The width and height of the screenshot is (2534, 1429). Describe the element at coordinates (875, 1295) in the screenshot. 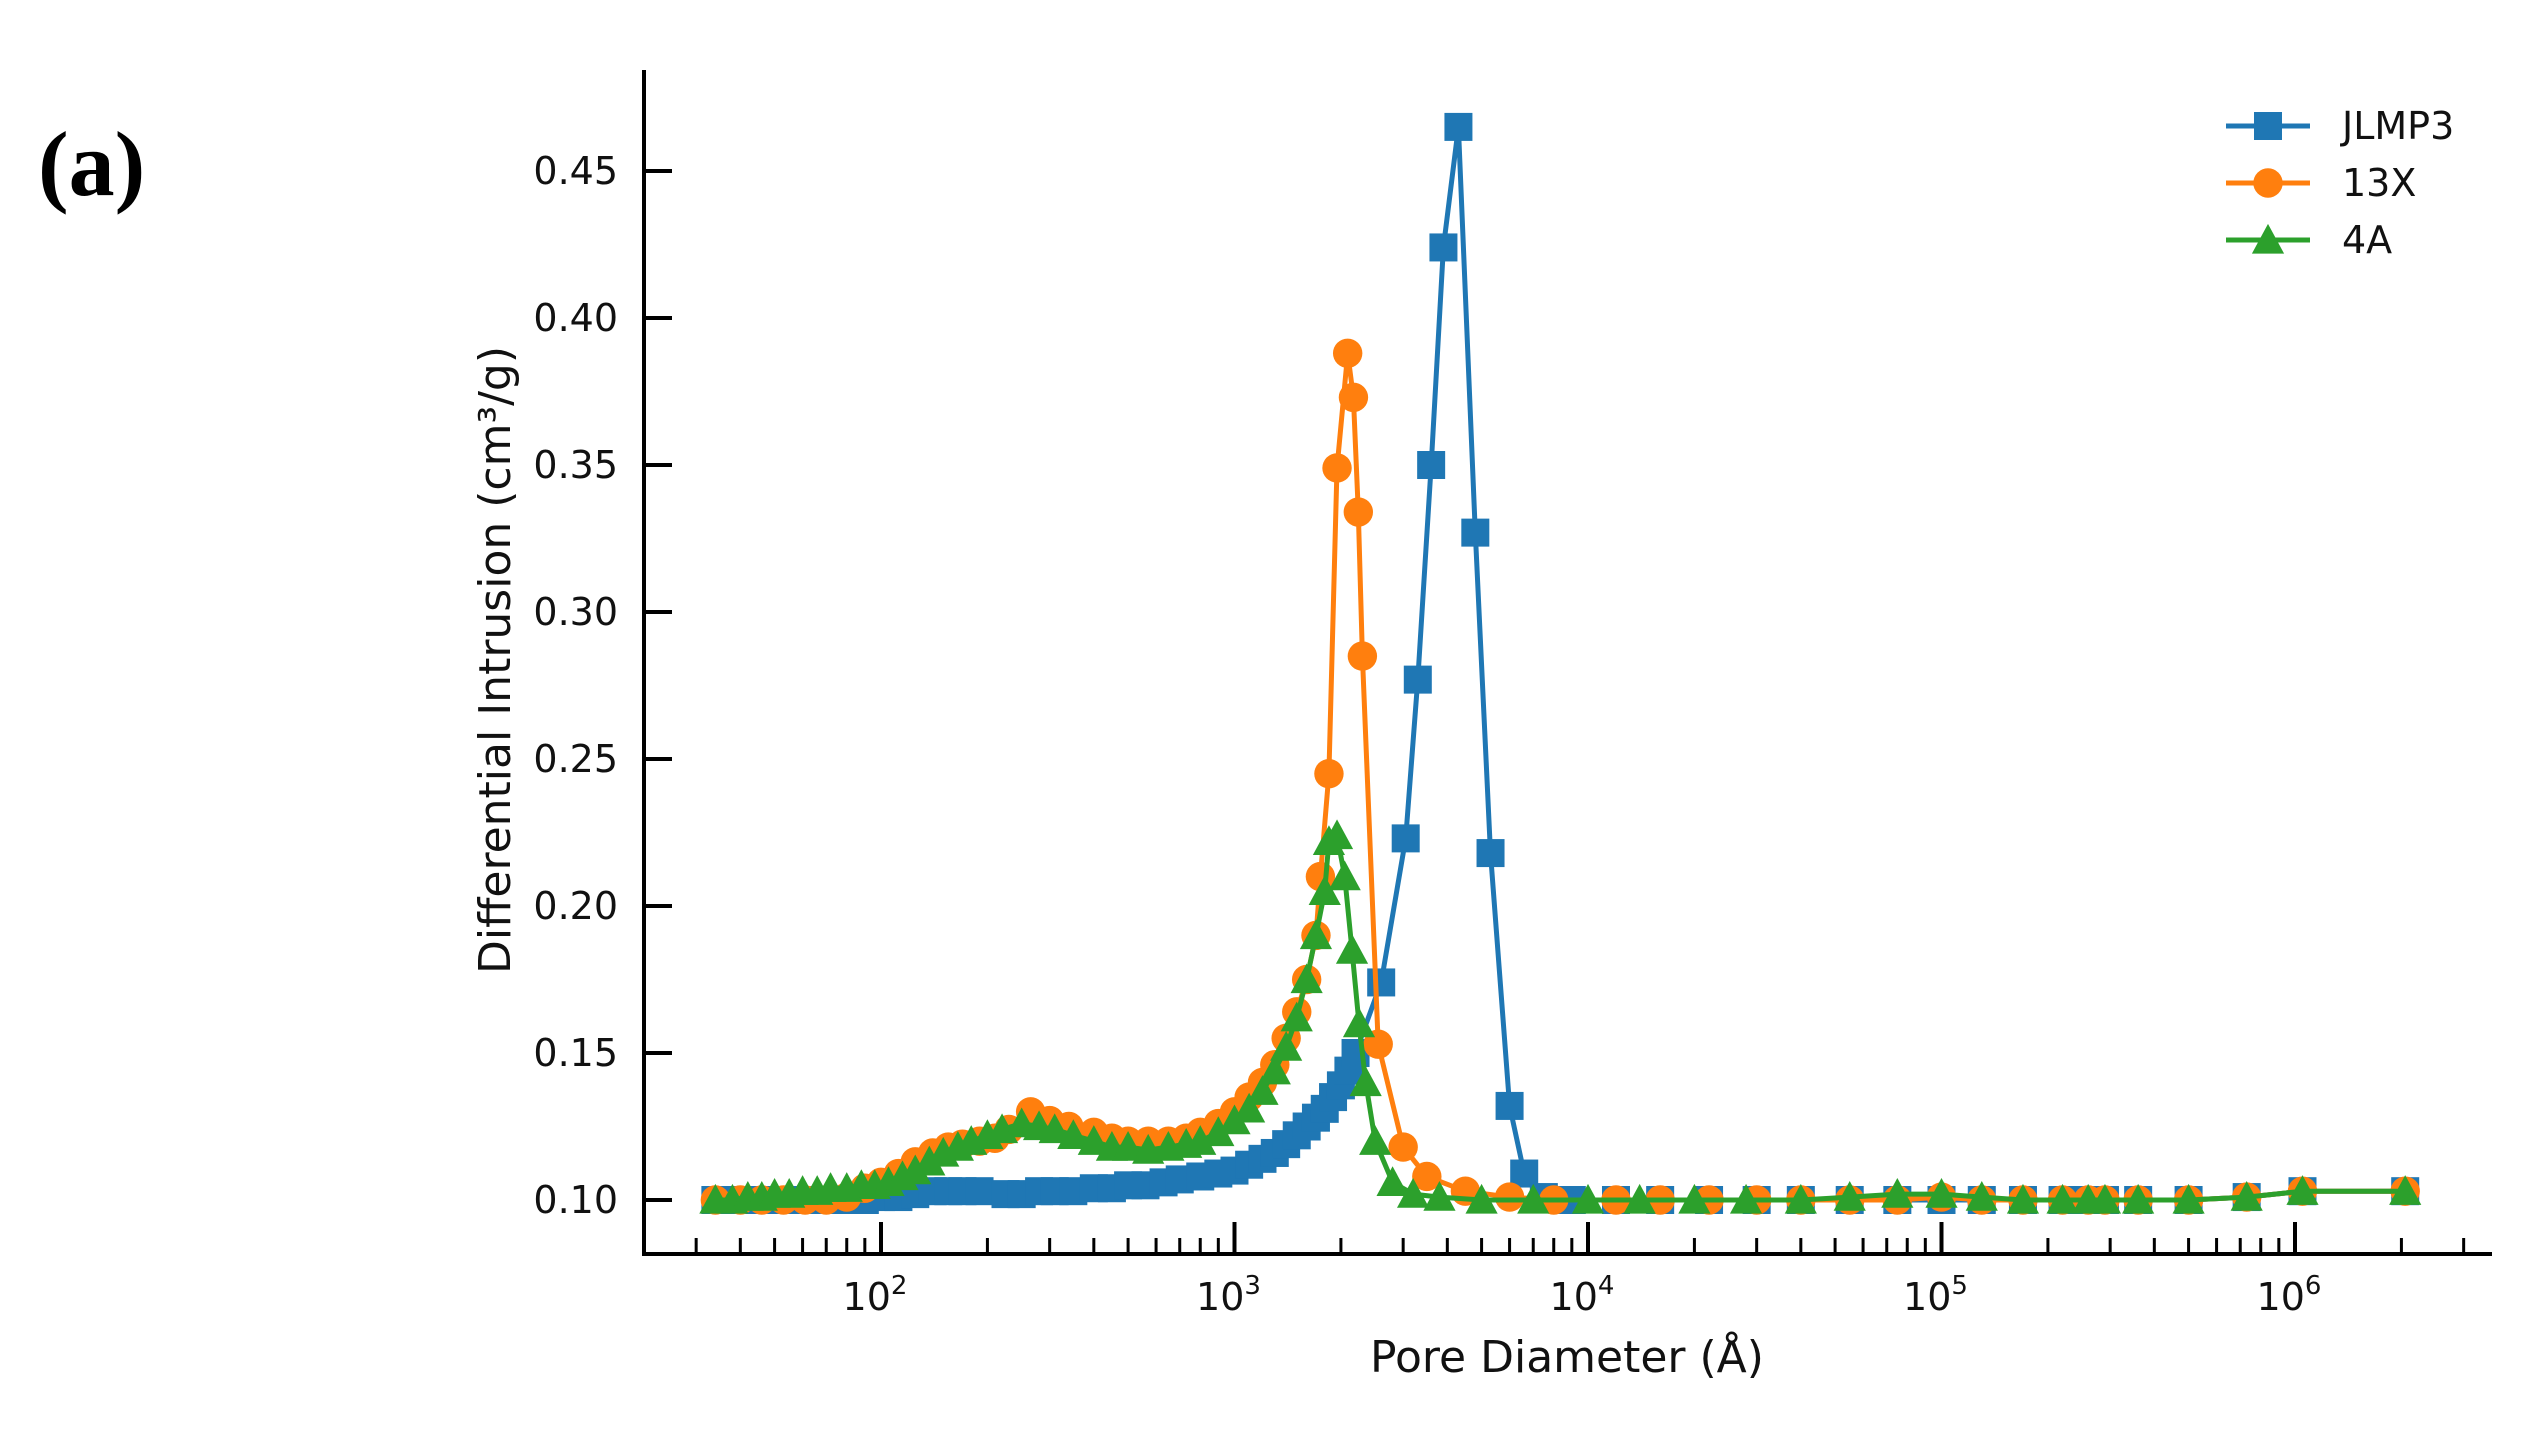

I see `x-tick-label: 10²` at that location.